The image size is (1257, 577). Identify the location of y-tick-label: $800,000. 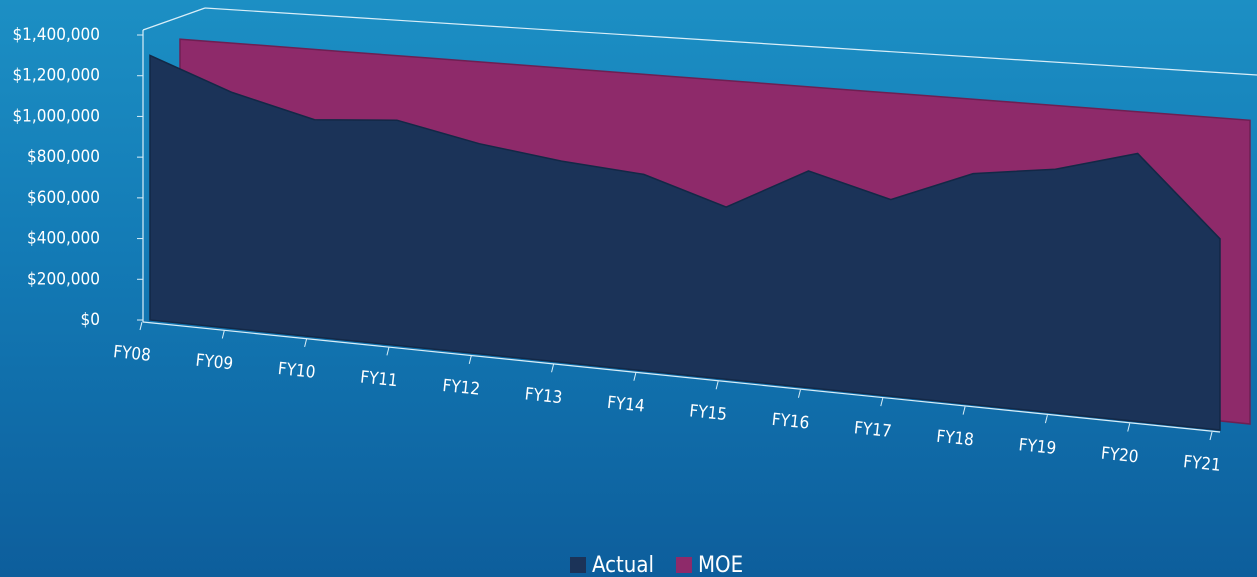
(63, 157).